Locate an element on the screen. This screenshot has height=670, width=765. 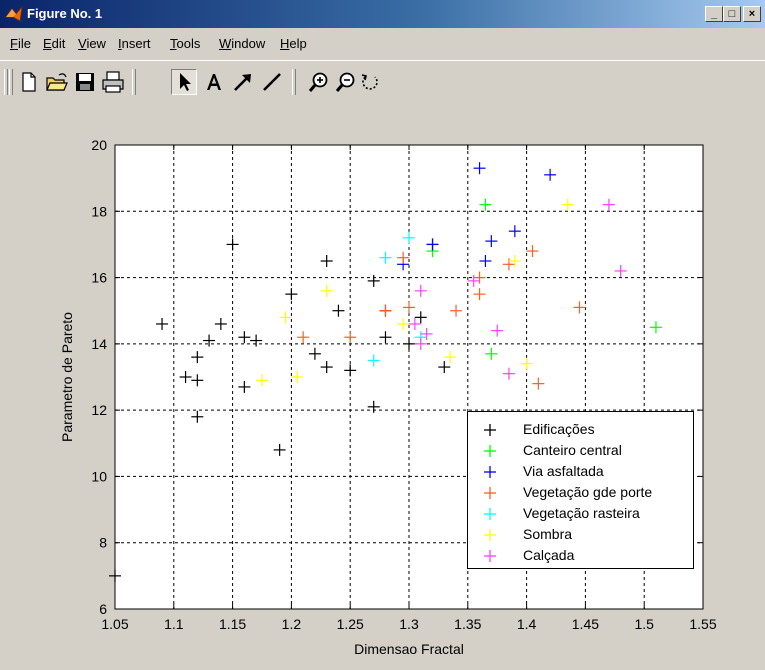
select-arrow-icon is located at coordinates (185, 82).